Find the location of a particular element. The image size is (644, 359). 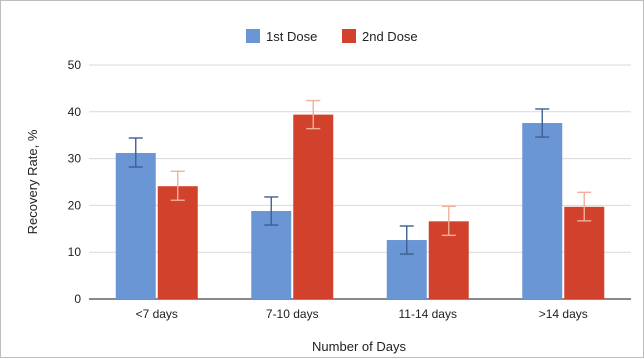

legend-swatch-1st-dose is located at coordinates (253, 36).